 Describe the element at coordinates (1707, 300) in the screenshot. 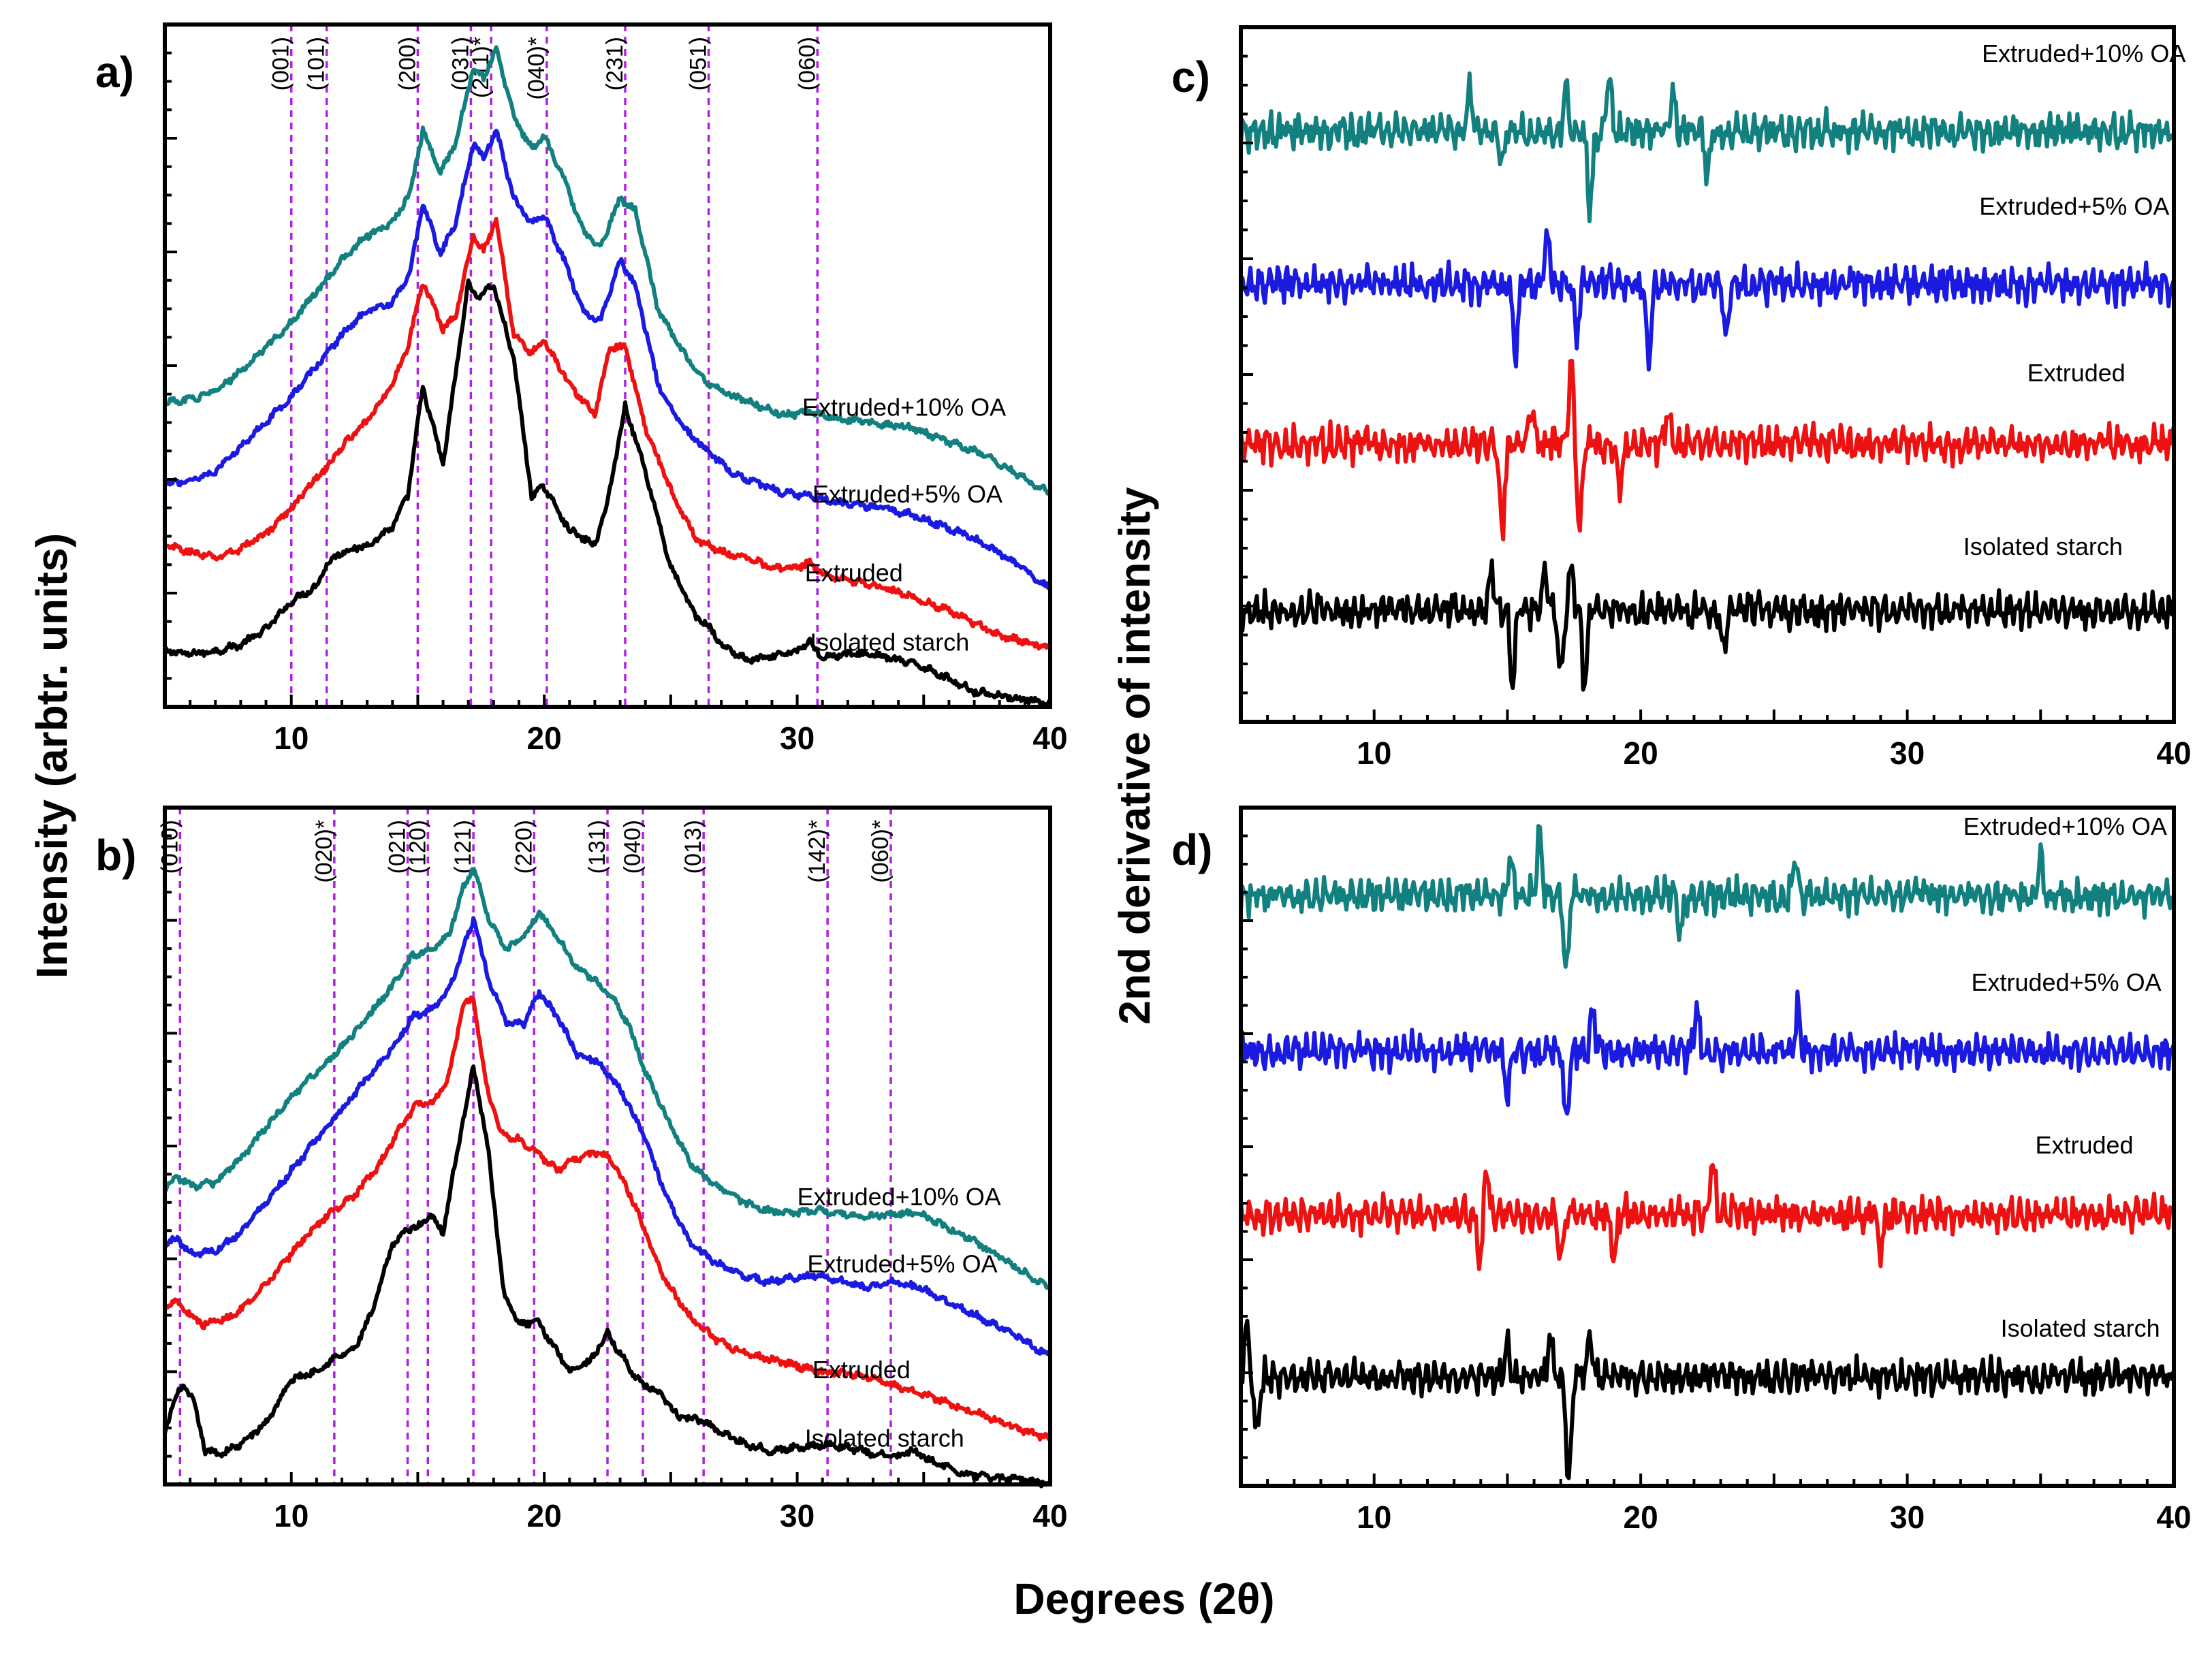

I see `panel-c-series-extruded-5-oa` at that location.